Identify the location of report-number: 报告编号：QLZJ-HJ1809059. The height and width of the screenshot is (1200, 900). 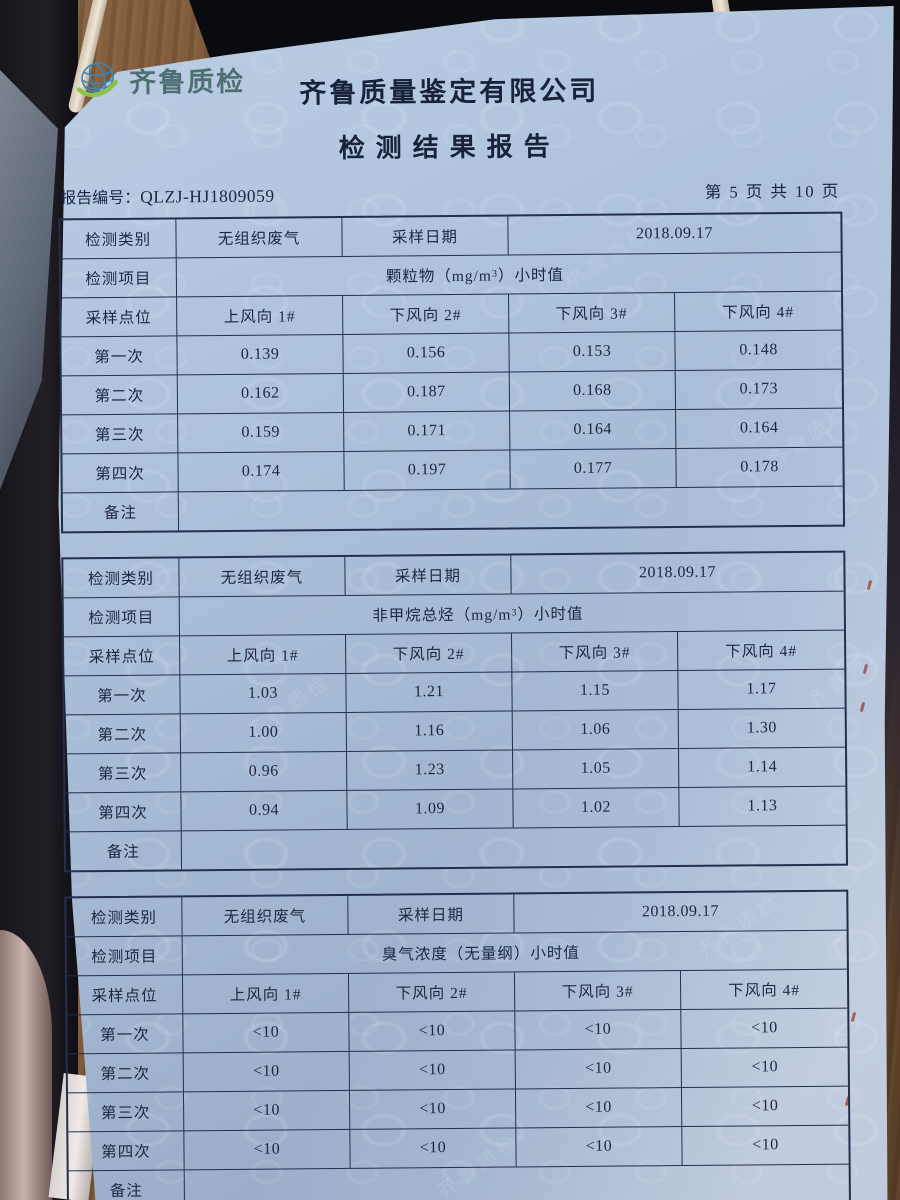
(167, 196).